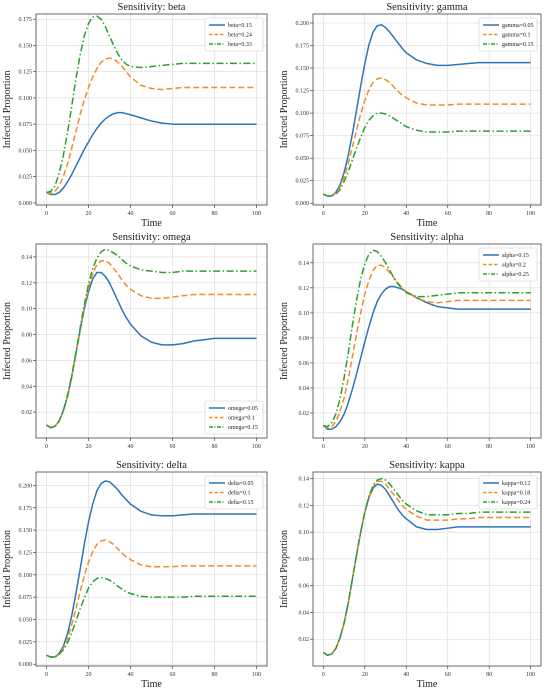 The width and height of the screenshot is (550, 689). I want to click on legend-label-3: omega=0.15, so click(243, 428).